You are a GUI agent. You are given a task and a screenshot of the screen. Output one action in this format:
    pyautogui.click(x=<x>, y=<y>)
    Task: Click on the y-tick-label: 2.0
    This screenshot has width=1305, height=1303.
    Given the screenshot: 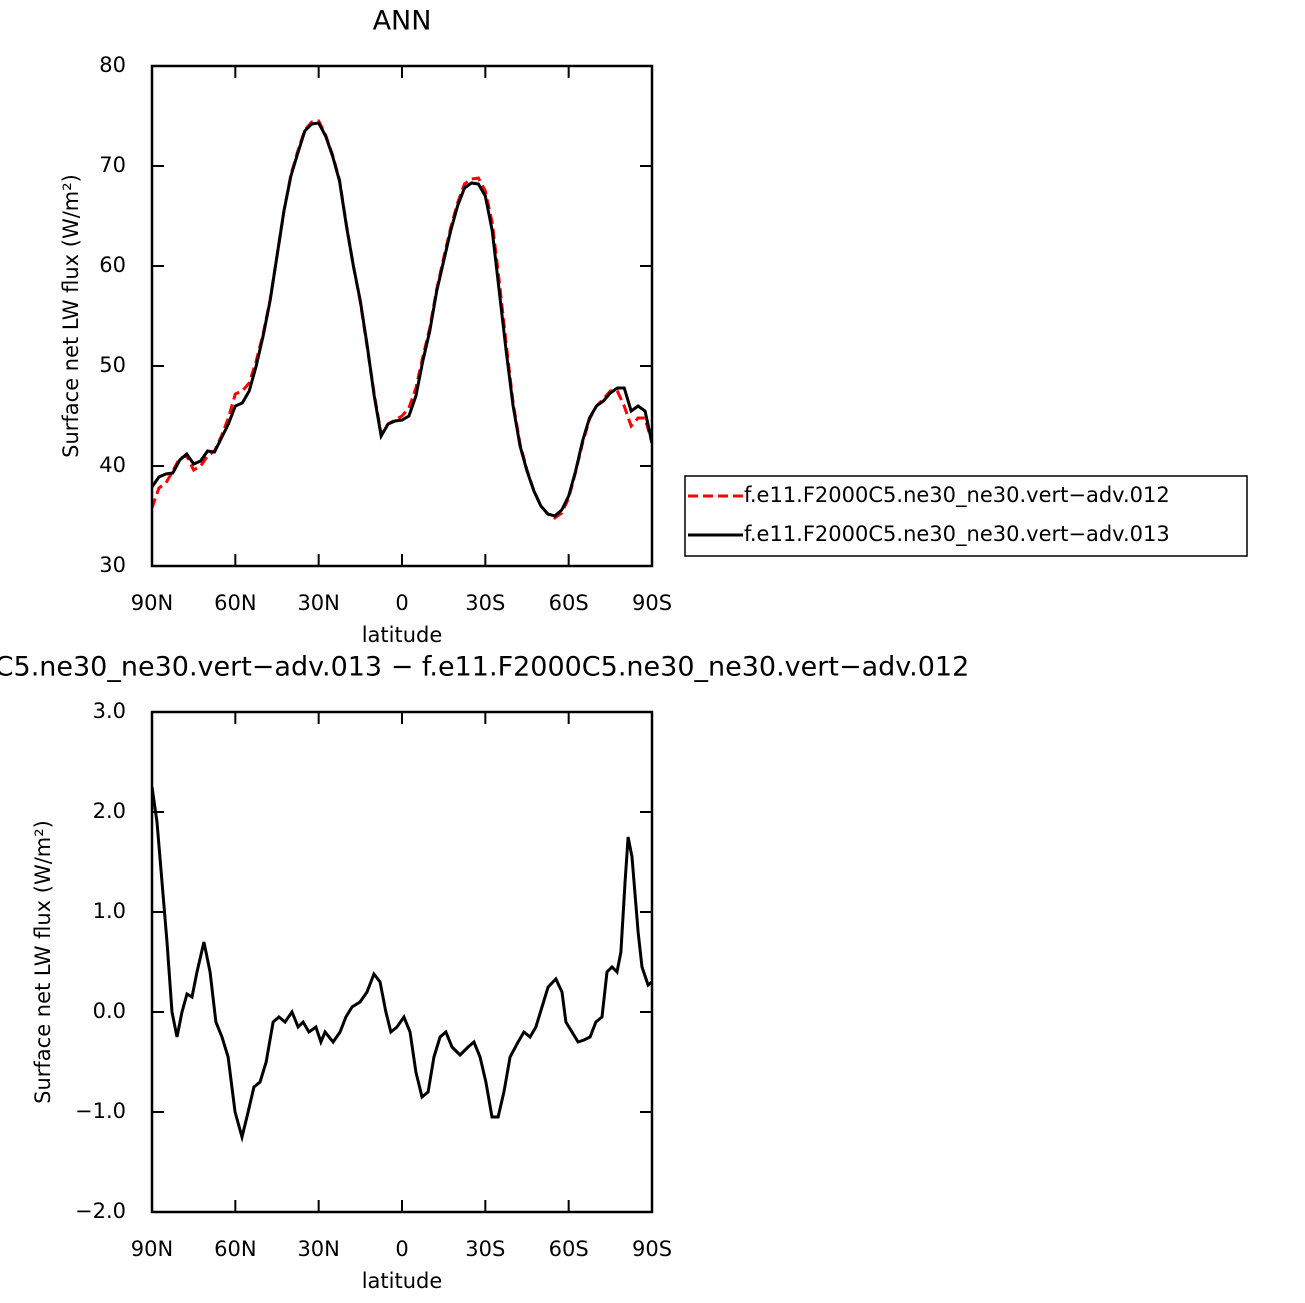 What is the action you would take?
    pyautogui.click(x=109, y=811)
    